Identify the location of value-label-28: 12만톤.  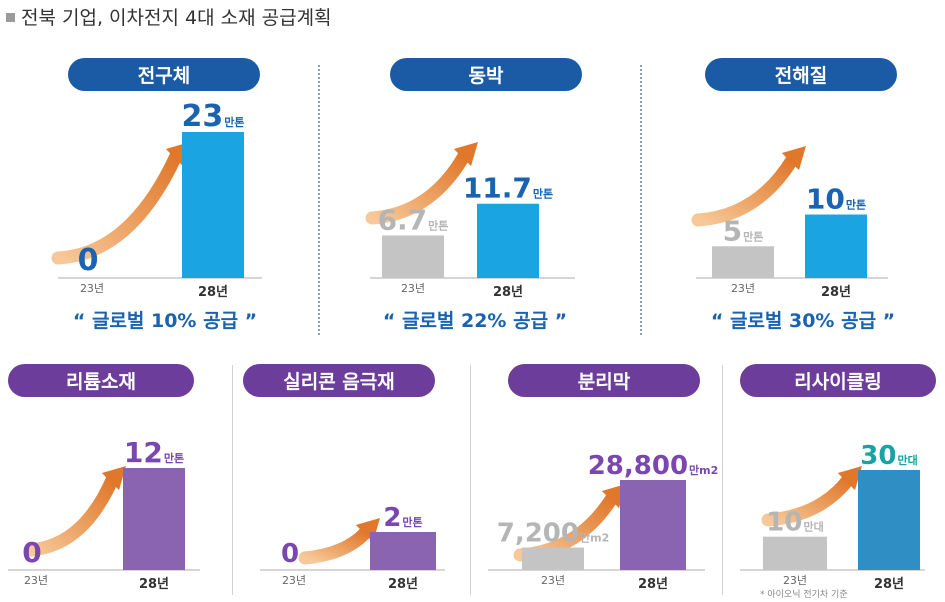
(154, 452).